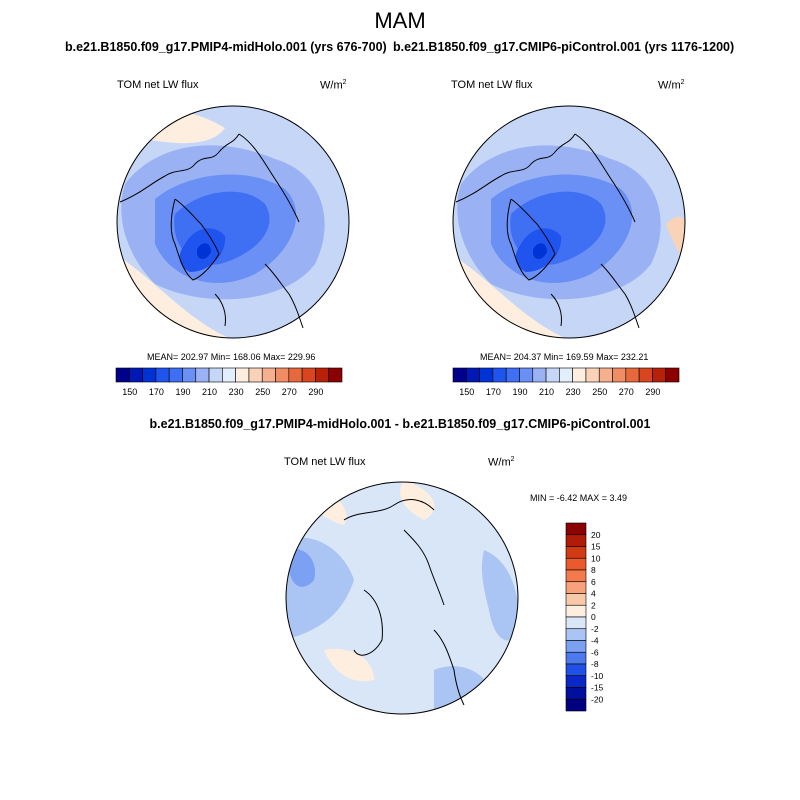 The image size is (800, 800). What do you see at coordinates (626, 392) in the screenshot?
I see `panel-2-colorbar-tick-label: 270` at bounding box center [626, 392].